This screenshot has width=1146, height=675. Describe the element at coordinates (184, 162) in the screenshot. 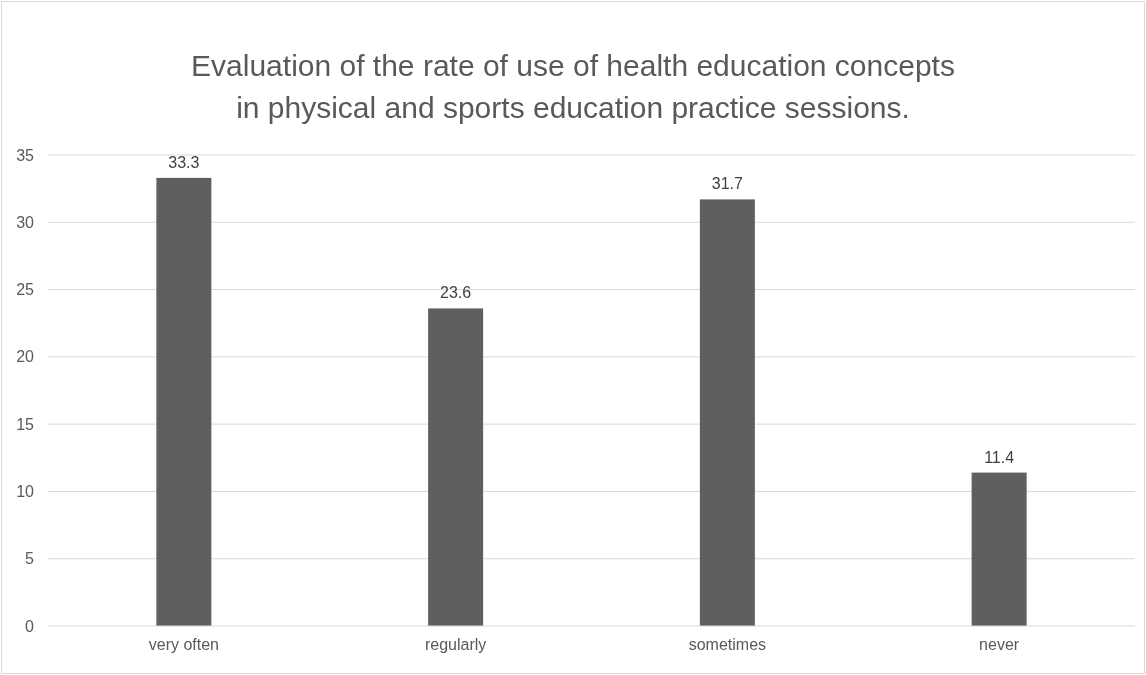

I see `data-label: 33.3` at that location.